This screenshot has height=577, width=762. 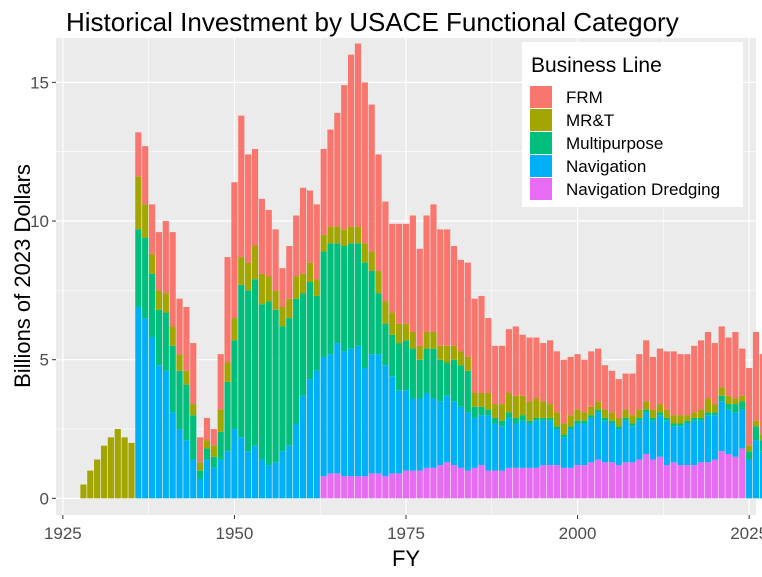 I want to click on x-tick-label: 1925, so click(x=63, y=533).